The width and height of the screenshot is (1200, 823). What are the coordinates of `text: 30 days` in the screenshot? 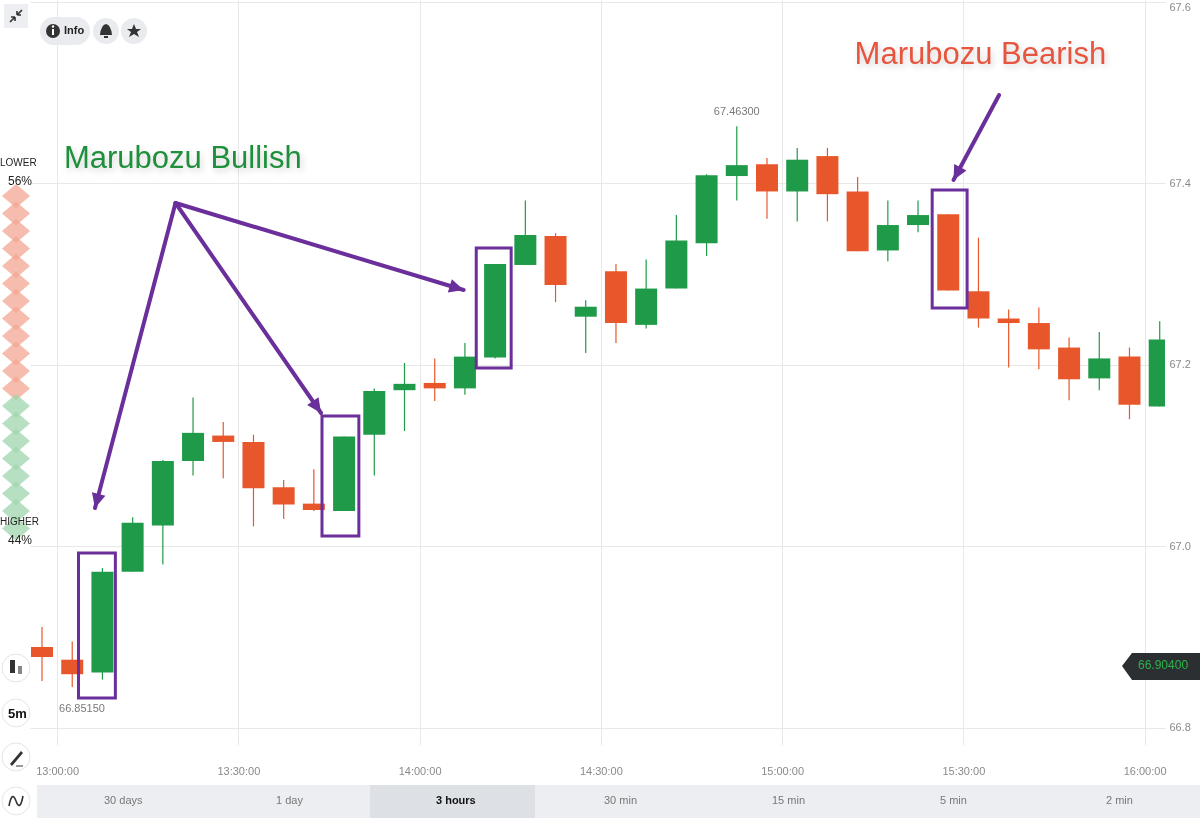 It's located at (123, 800).